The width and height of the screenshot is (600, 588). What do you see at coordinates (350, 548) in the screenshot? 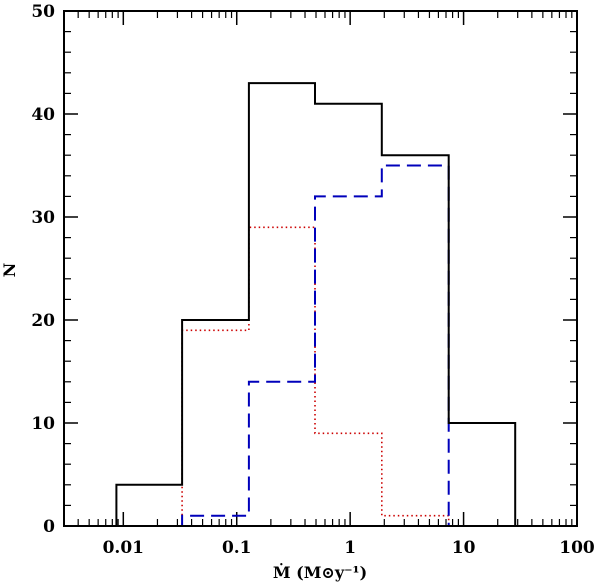
I see `x-tick-label: 1` at bounding box center [350, 548].